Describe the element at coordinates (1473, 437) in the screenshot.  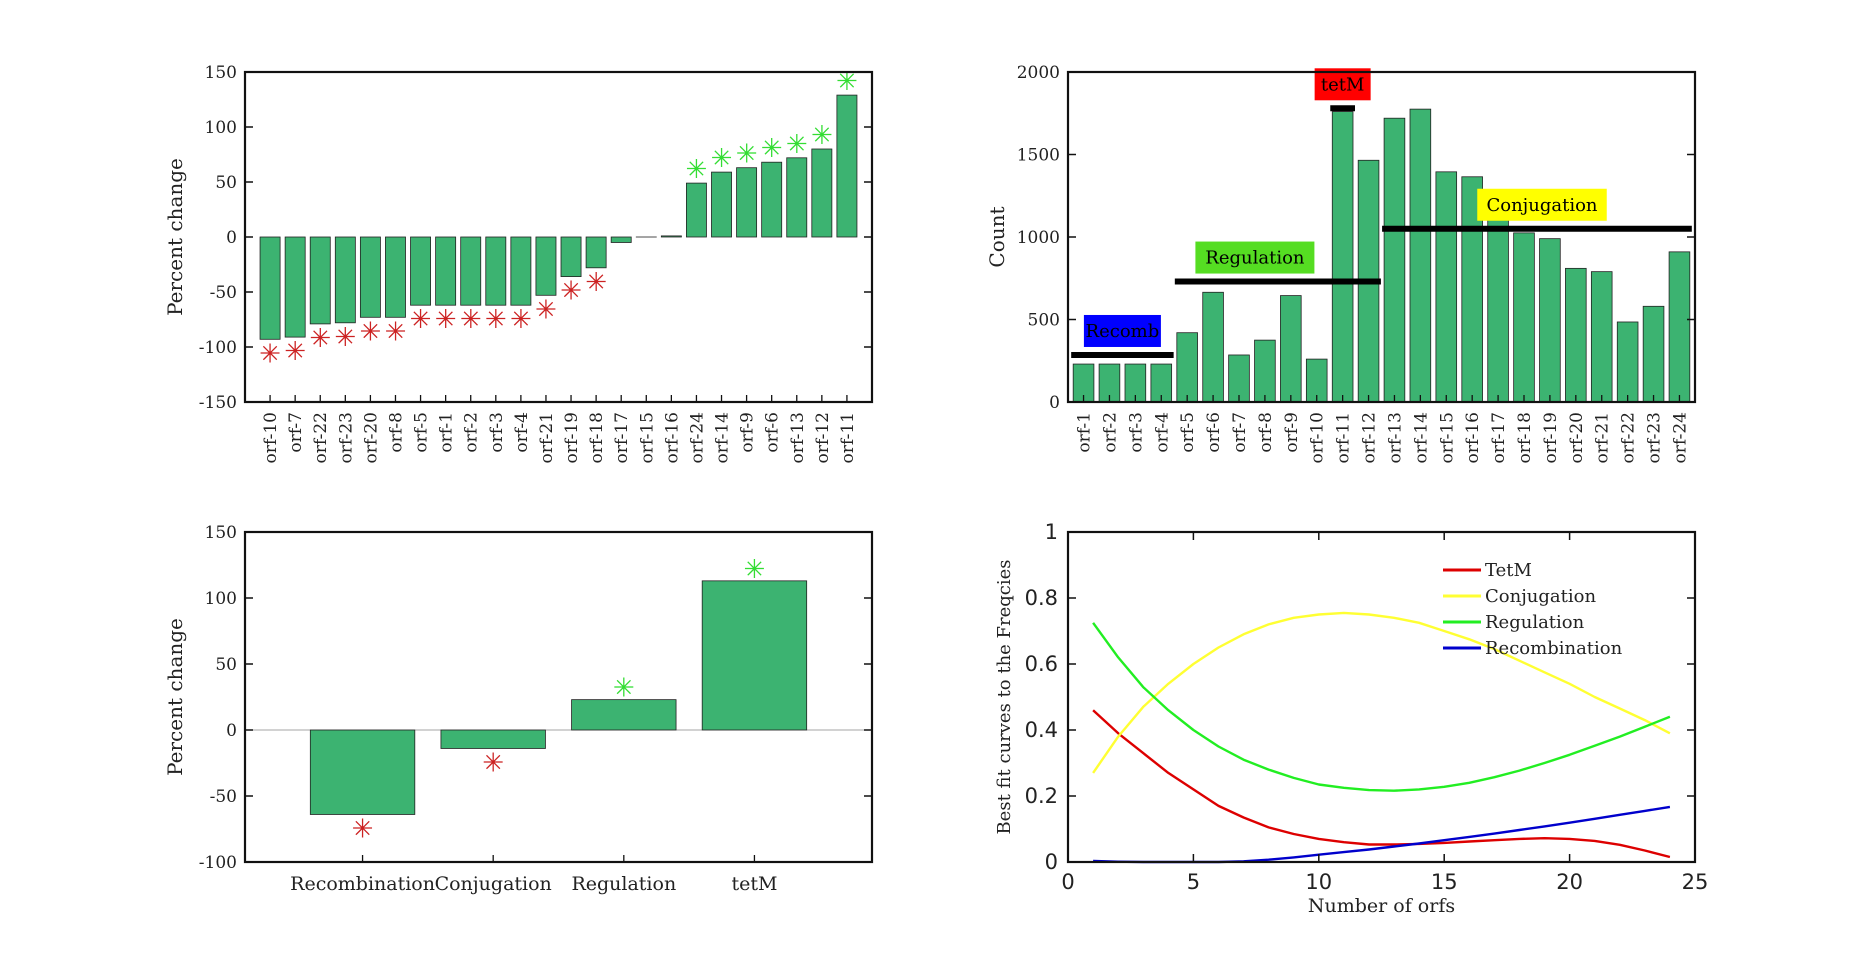
I see `x-tick-label: orf-16` at that location.